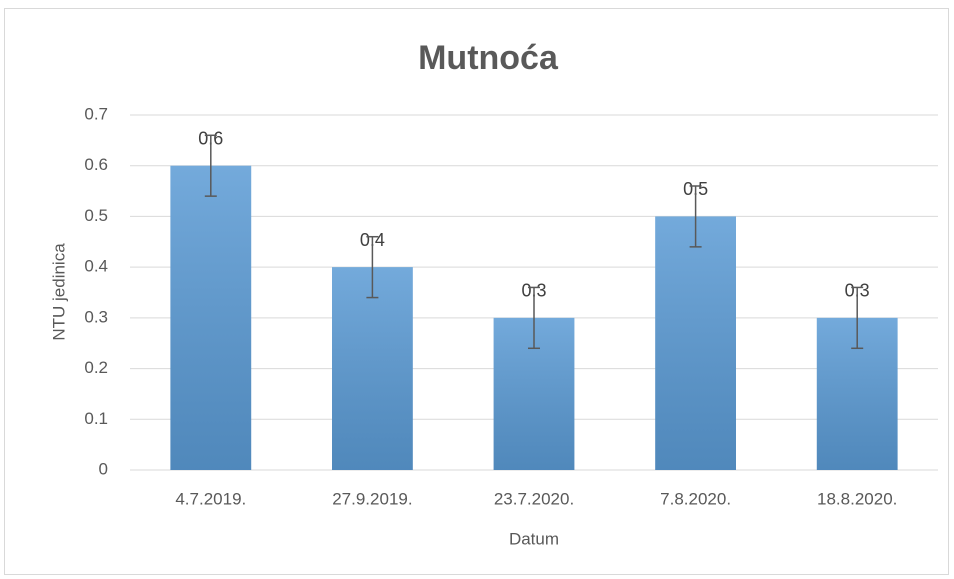 The width and height of the screenshot is (954, 579). I want to click on y-tick-label: 0, so click(103, 468).